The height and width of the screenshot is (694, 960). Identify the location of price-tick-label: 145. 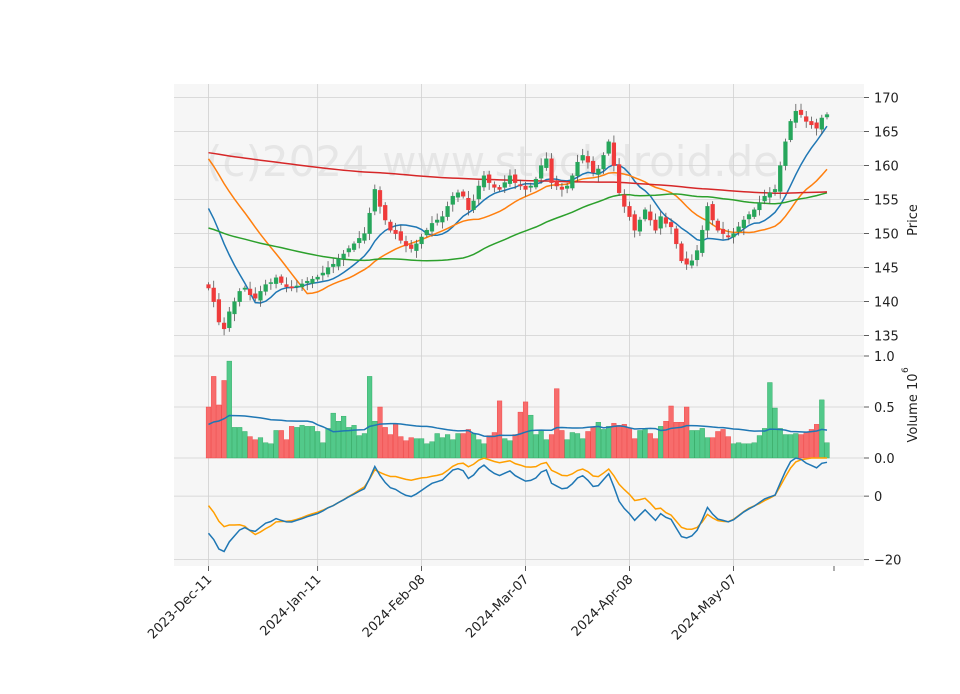
(886, 269).